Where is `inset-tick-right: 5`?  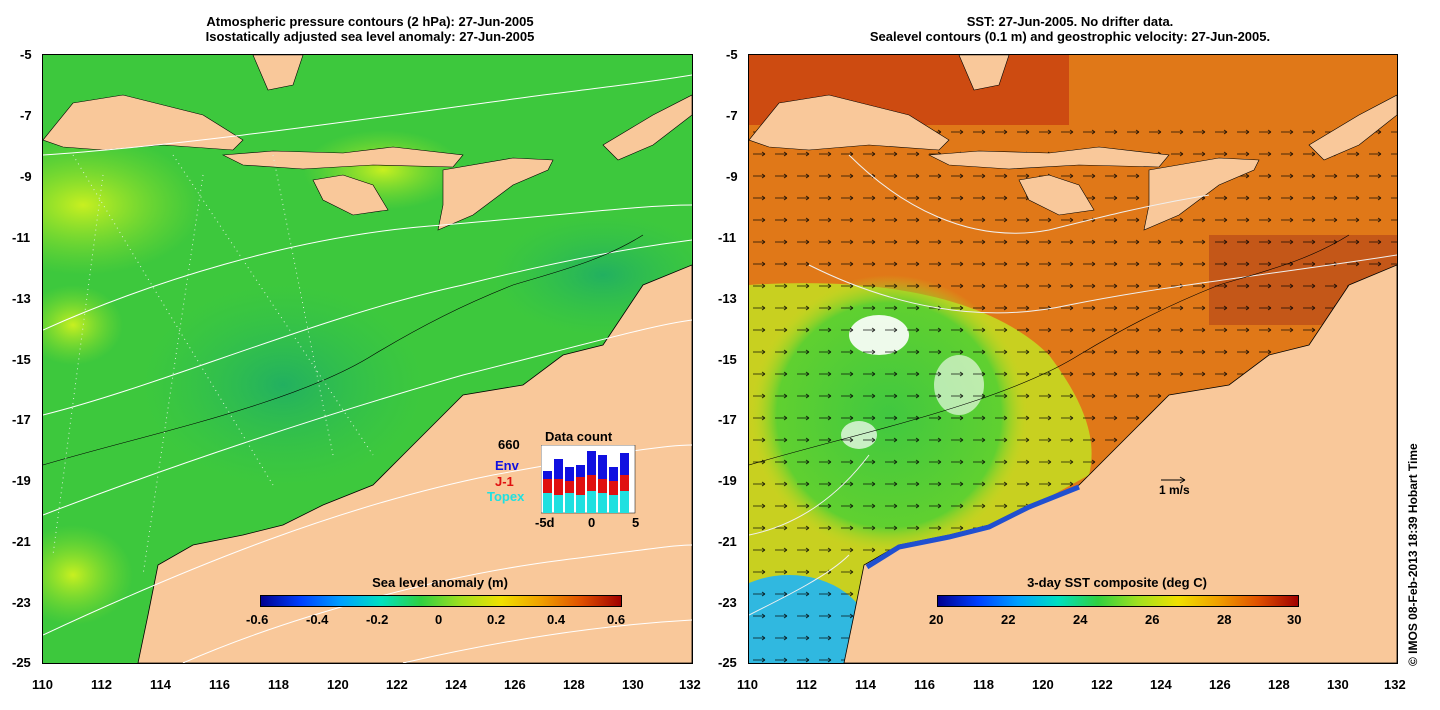 inset-tick-right: 5 is located at coordinates (636, 522).